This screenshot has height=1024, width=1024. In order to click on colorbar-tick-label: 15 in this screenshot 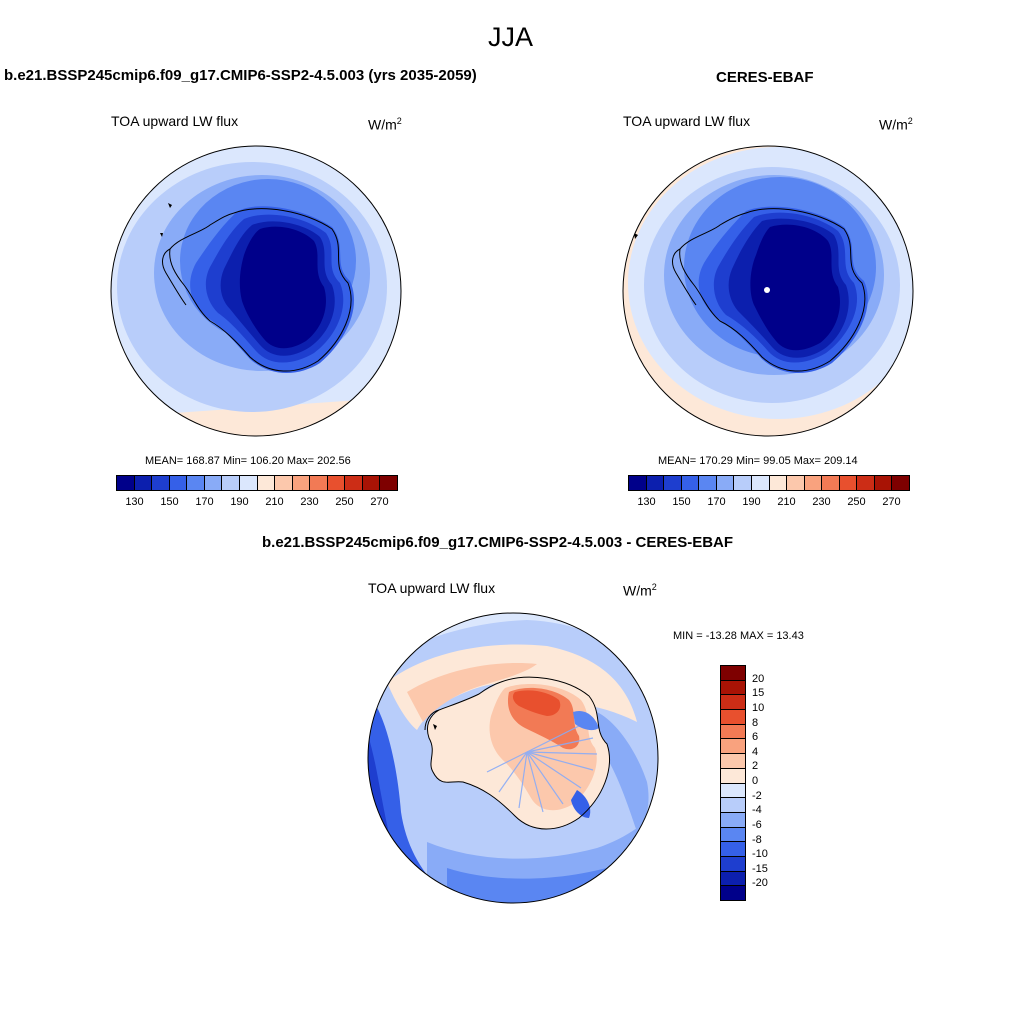, I will do `click(758, 693)`.